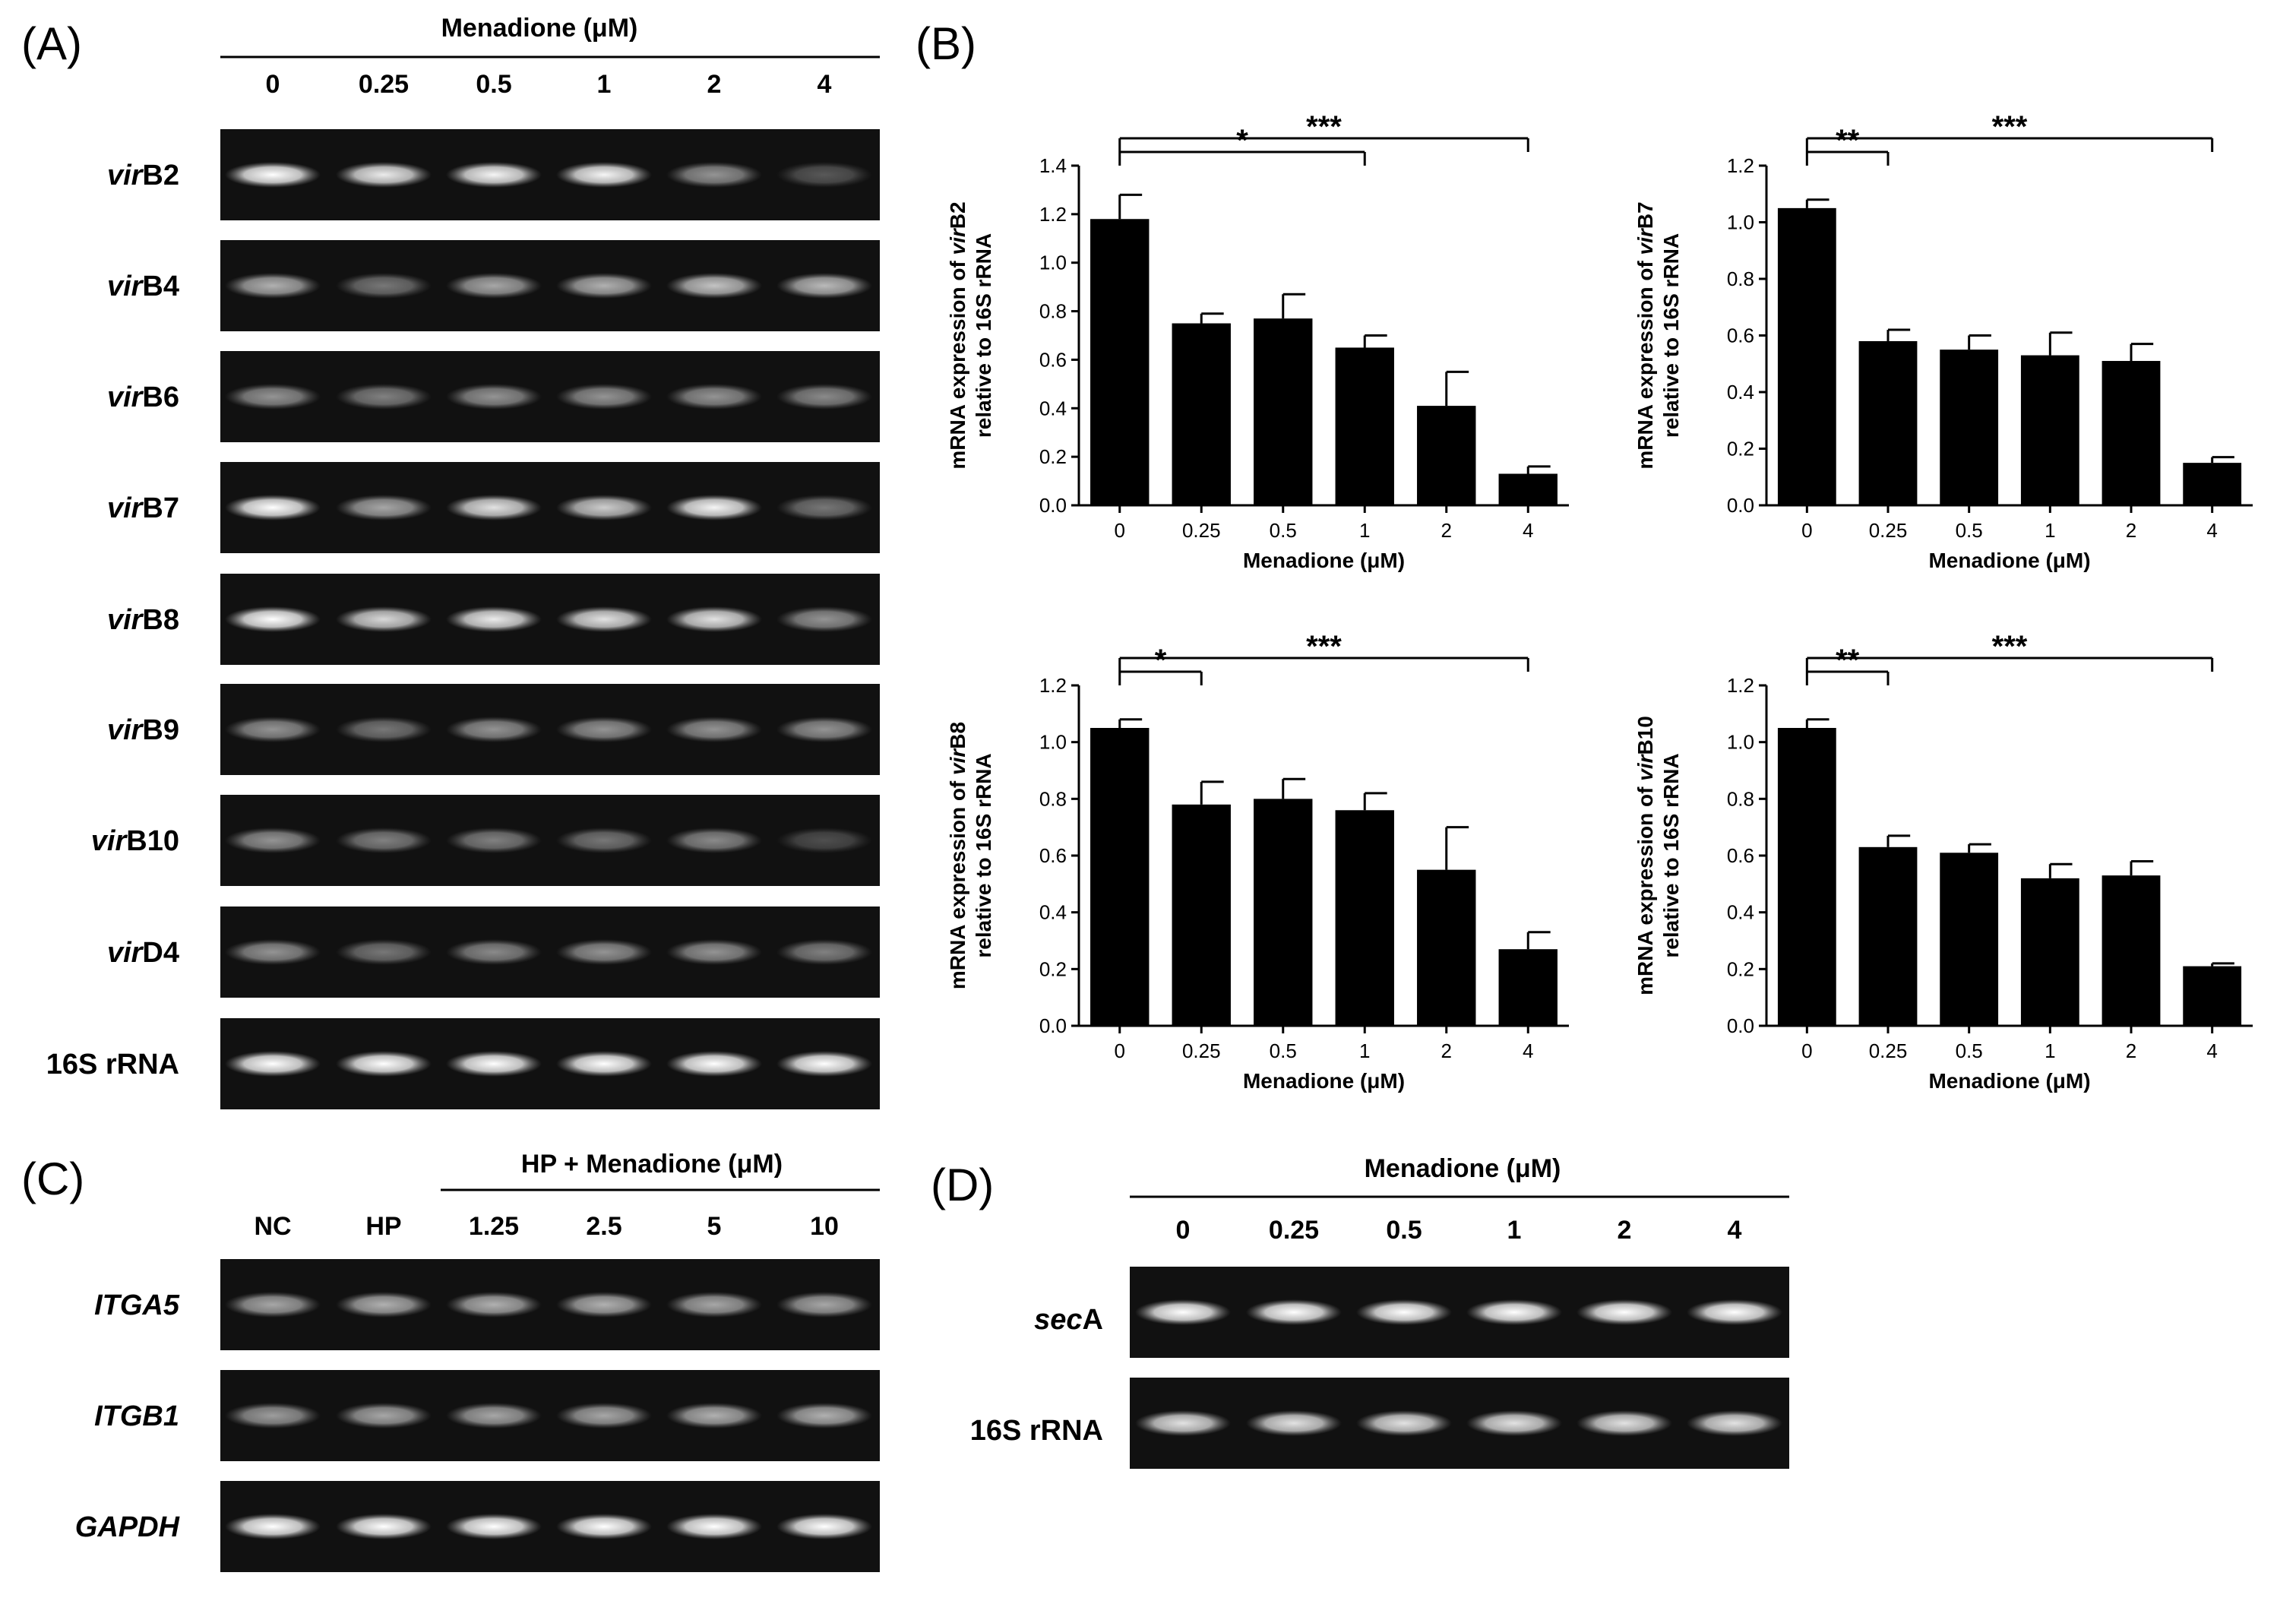 The height and width of the screenshot is (1601, 2296). Describe the element at coordinates (550, 396) in the screenshot. I see `panel-a-row-3-gel-strip` at that location.